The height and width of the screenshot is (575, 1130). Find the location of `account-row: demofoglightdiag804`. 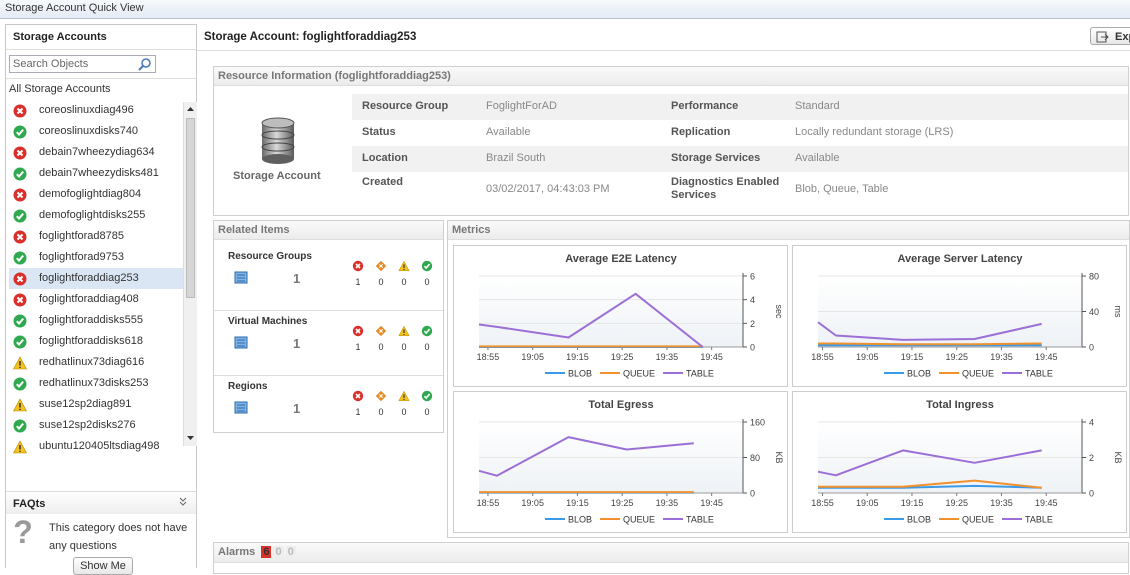

account-row: demofoglightdiag804 is located at coordinates (96, 194).